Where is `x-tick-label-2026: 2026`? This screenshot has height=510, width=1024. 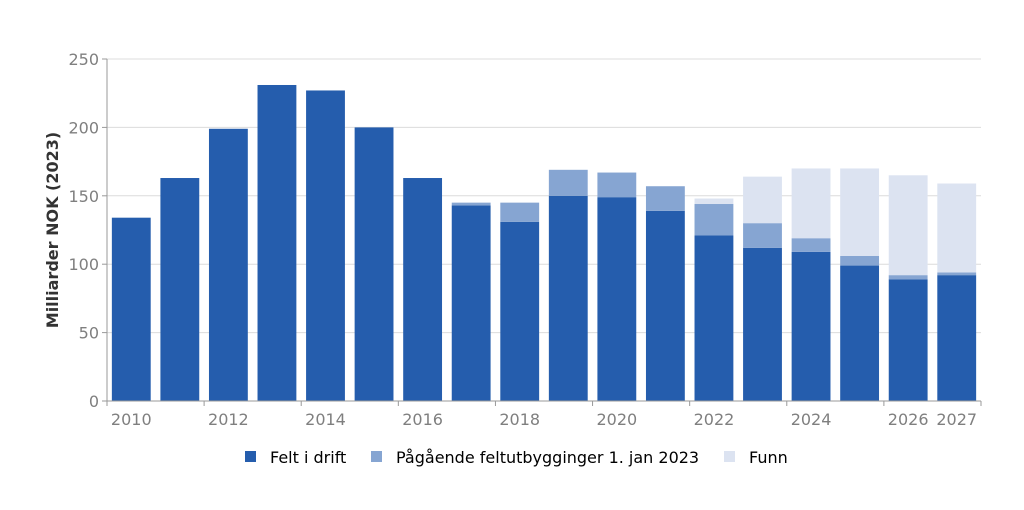
x-tick-label-2026: 2026 is located at coordinates (908, 419).